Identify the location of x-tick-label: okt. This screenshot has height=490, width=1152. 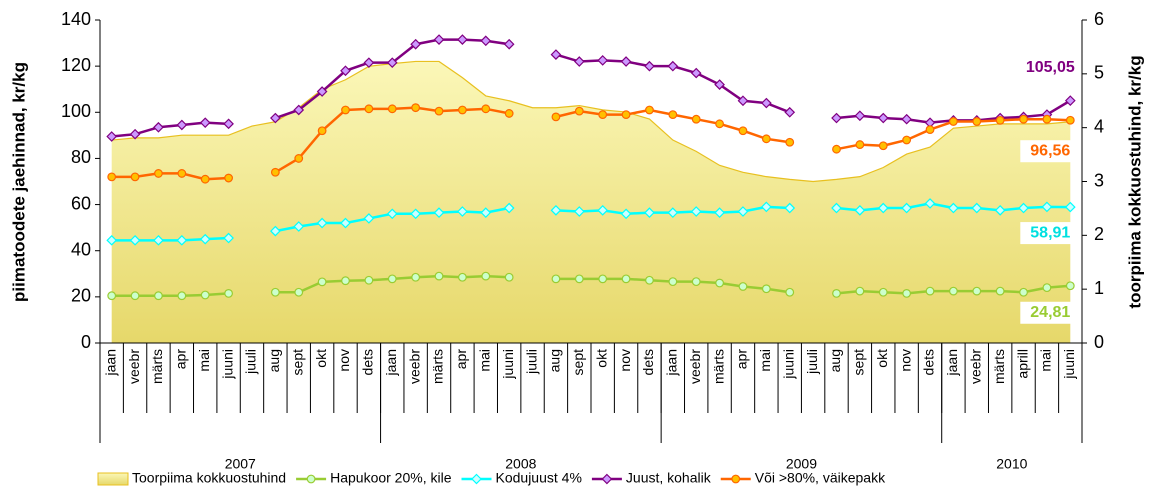
(601, 358).